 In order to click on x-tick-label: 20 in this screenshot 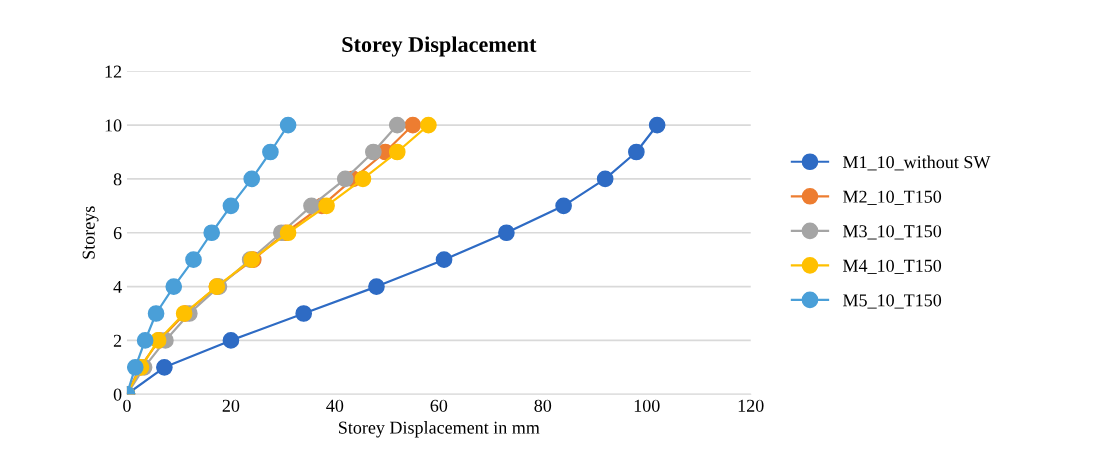, I will do `click(231, 405)`.